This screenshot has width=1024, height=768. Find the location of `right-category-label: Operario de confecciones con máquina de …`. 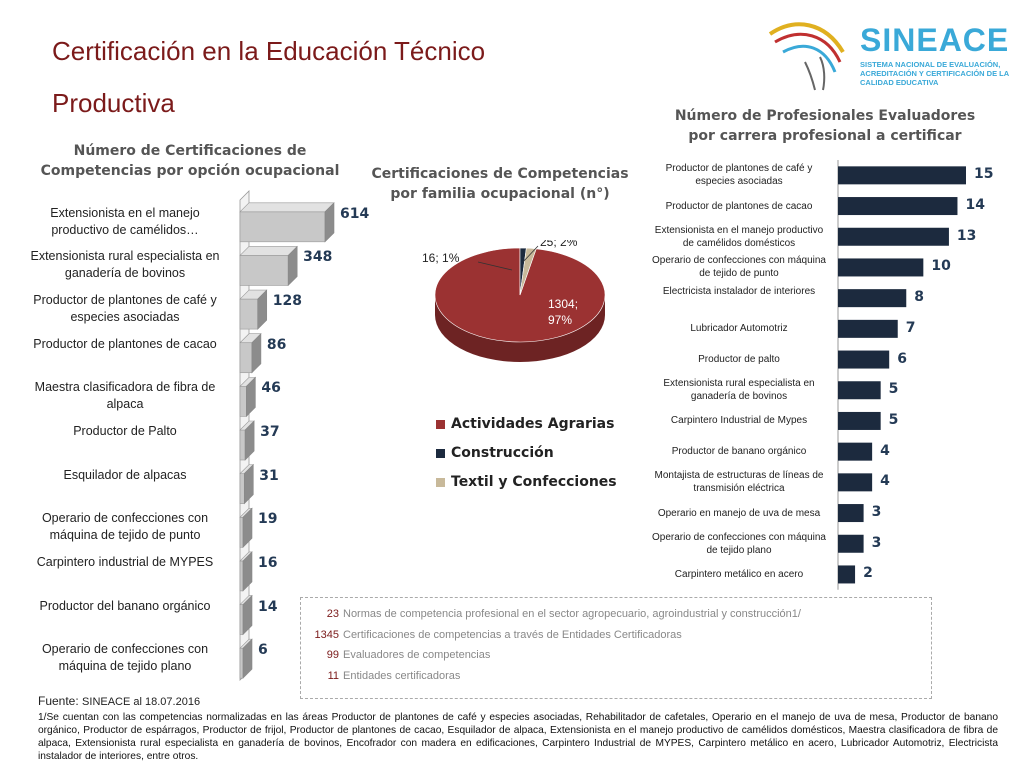

right-category-label: Operario de confecciones con máquina de … is located at coordinates (739, 543).